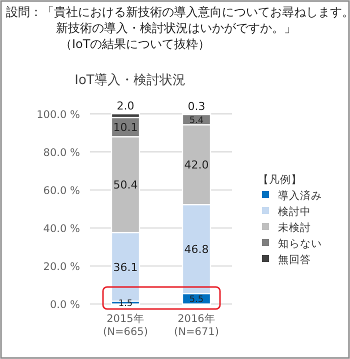 Image resolution: width=350 pixels, height=359 pixels. What do you see at coordinates (125, 325) in the screenshot?
I see `x-tick-label: 2015年 (N=665)` at bounding box center [125, 325].